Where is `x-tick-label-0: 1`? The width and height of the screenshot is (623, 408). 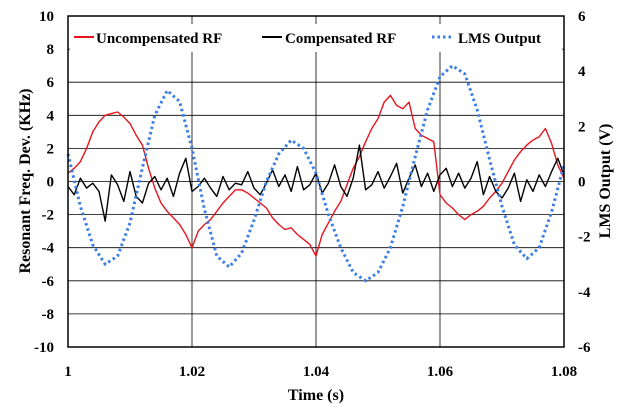
x-tick-label-0: 1 is located at coordinates (68, 372).